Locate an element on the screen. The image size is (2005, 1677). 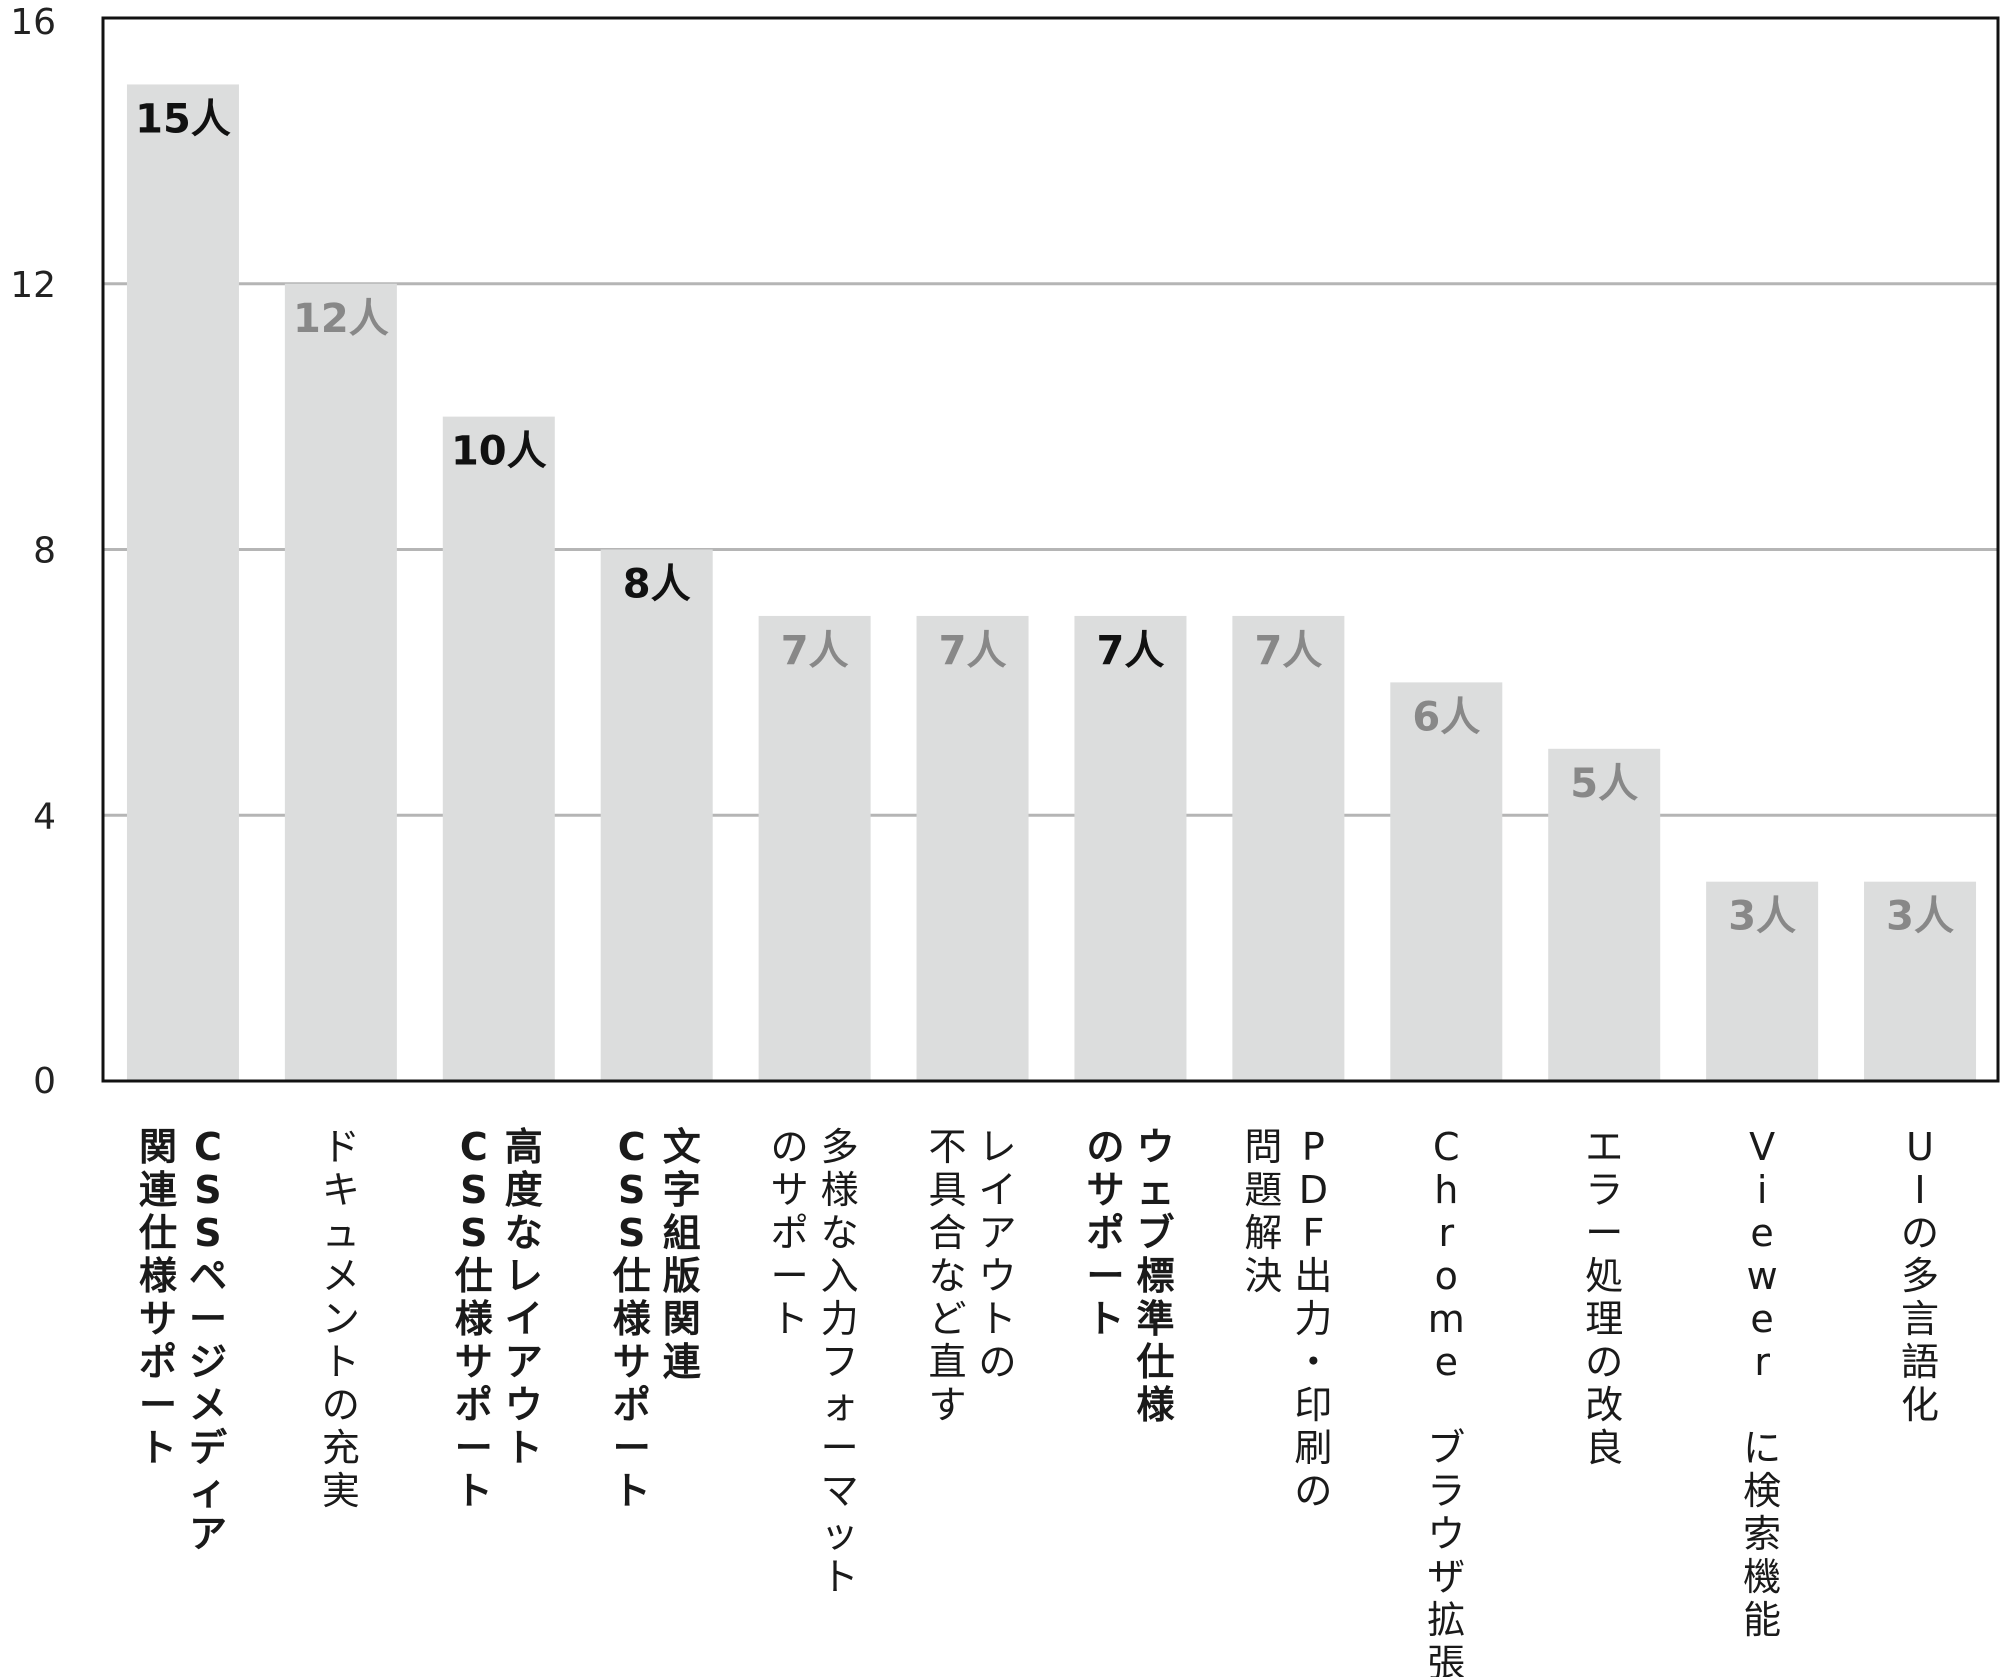
category-label: 関連仕様サポート is located at coordinates (158, 1297).